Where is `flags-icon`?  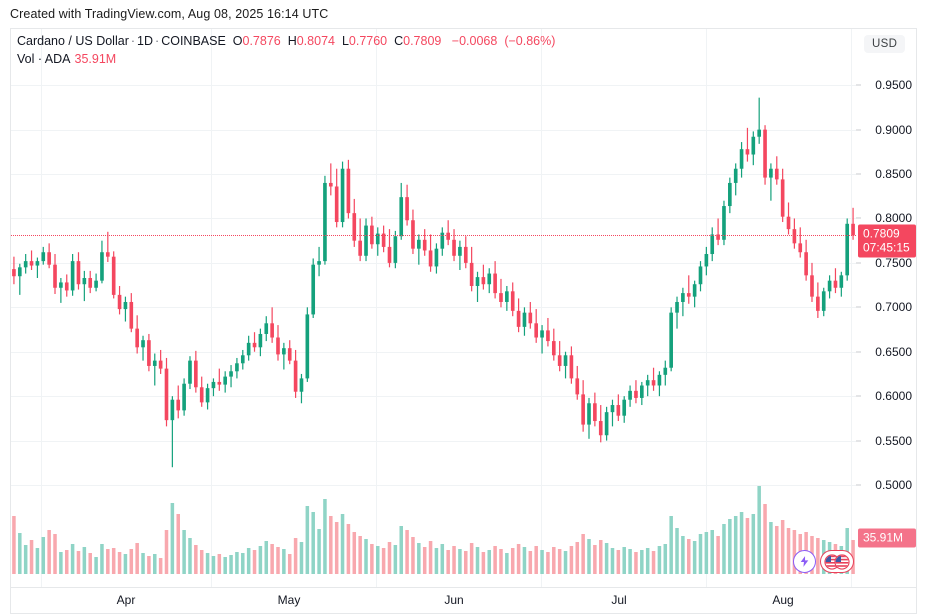
flags-icon is located at coordinates (837, 561).